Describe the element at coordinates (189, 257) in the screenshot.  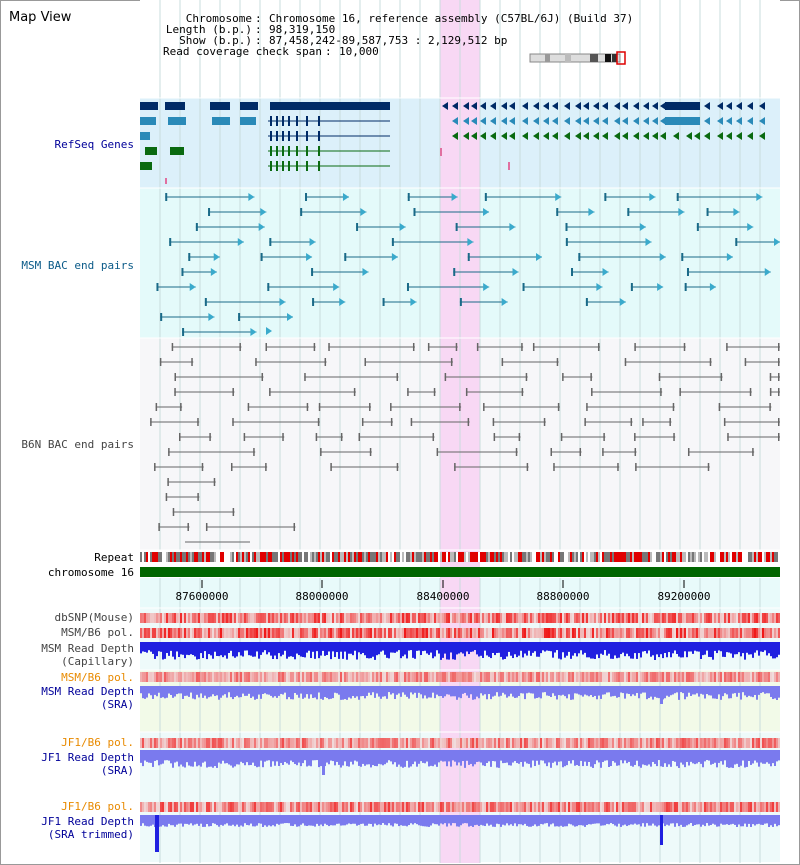
I see `bac-end` at that location.